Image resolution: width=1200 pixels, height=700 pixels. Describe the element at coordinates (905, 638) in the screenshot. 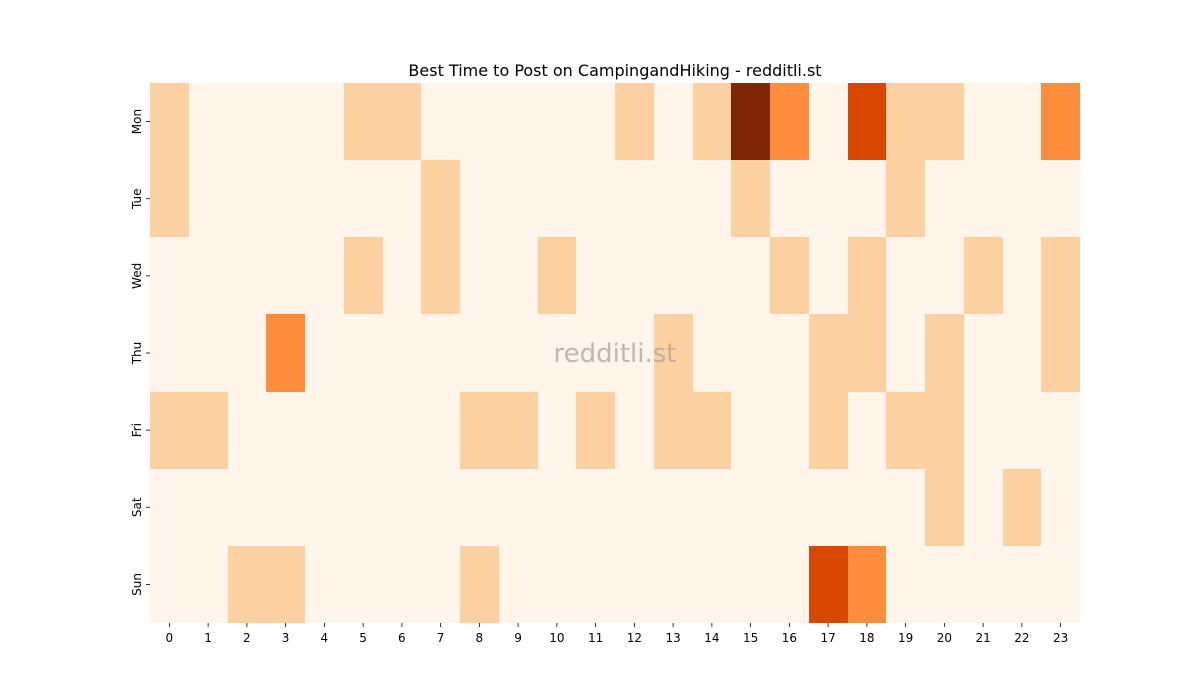

I see `x-tick-label: 19` at that location.